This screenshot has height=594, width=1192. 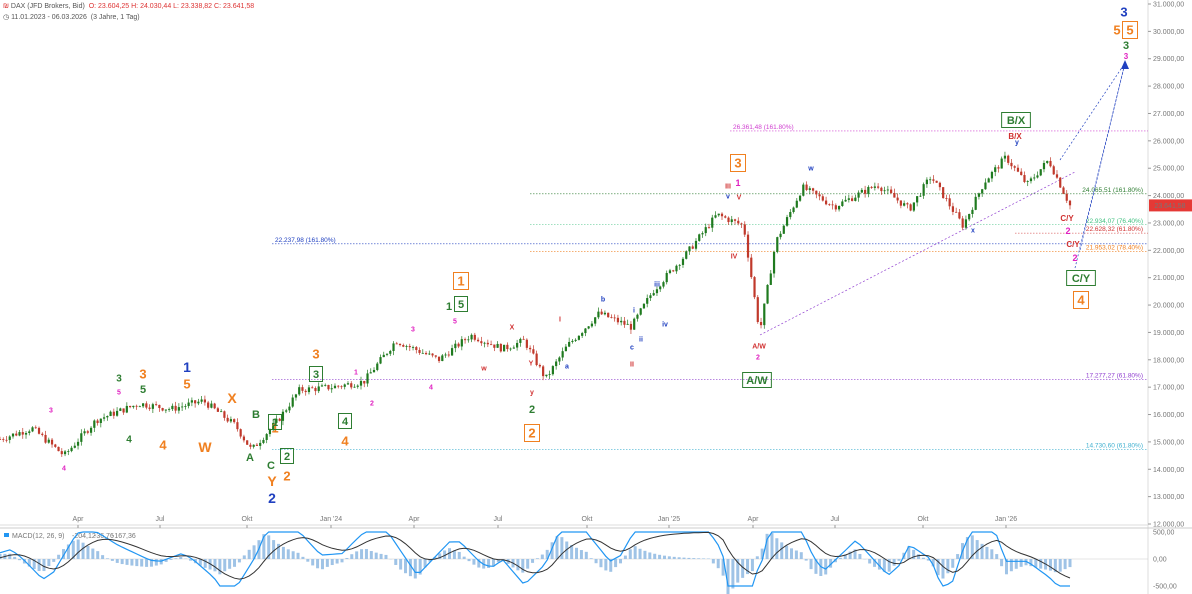 I want to click on instrument-icon: ₪, so click(x=6, y=6).